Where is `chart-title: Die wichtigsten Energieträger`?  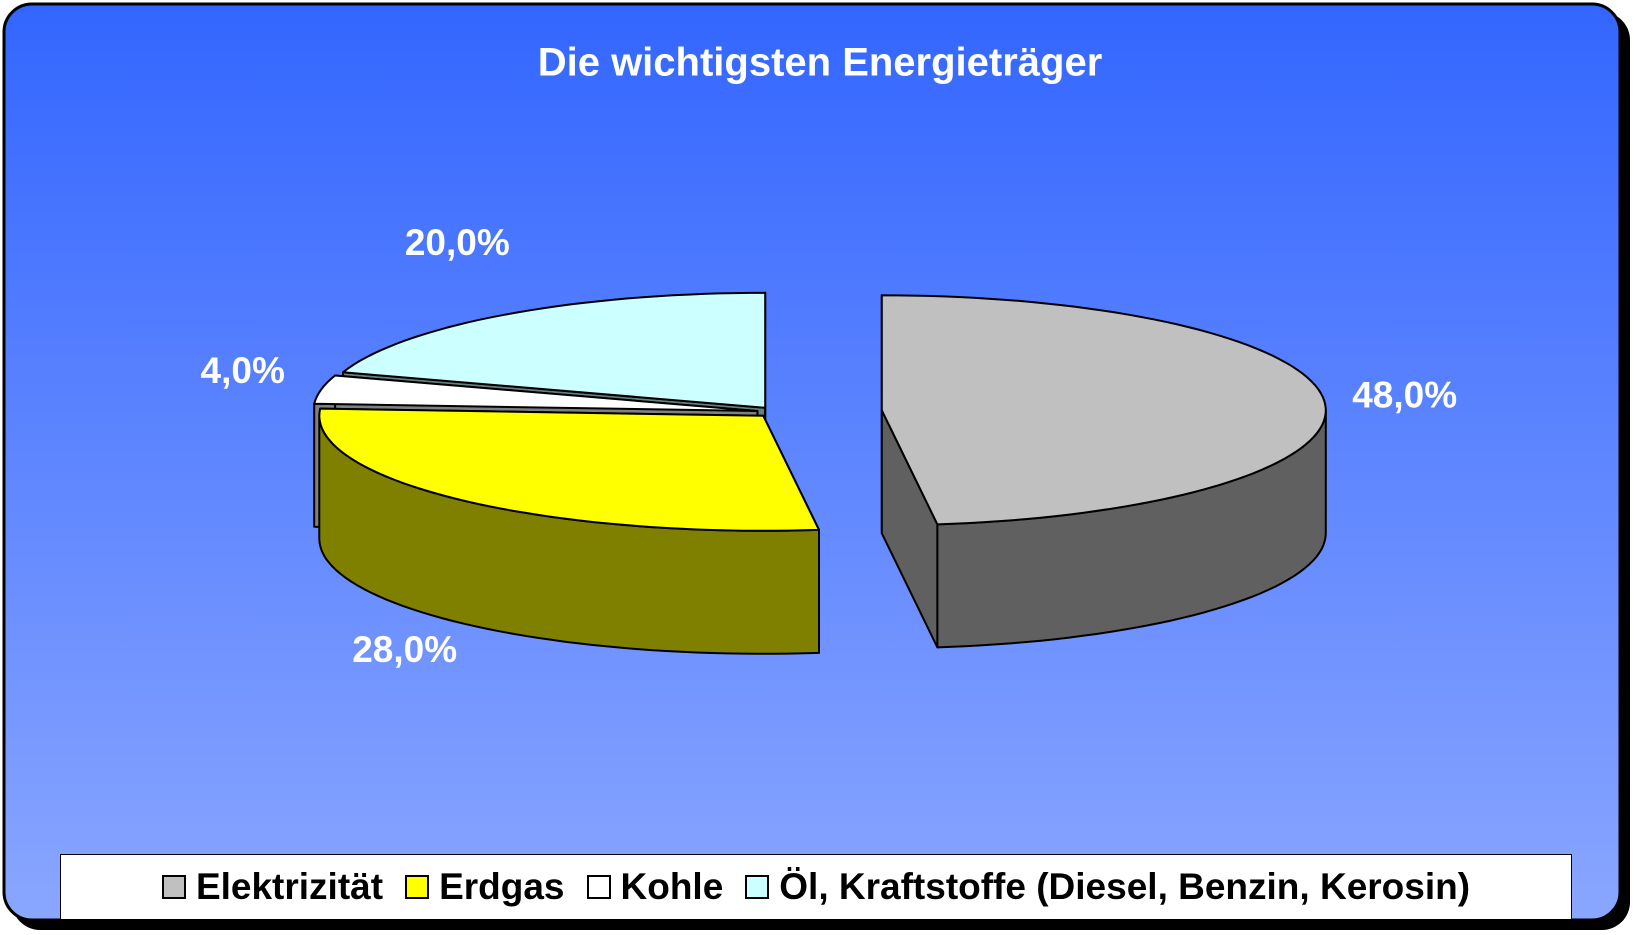 chart-title: Die wichtigsten Energieträger is located at coordinates (820, 63).